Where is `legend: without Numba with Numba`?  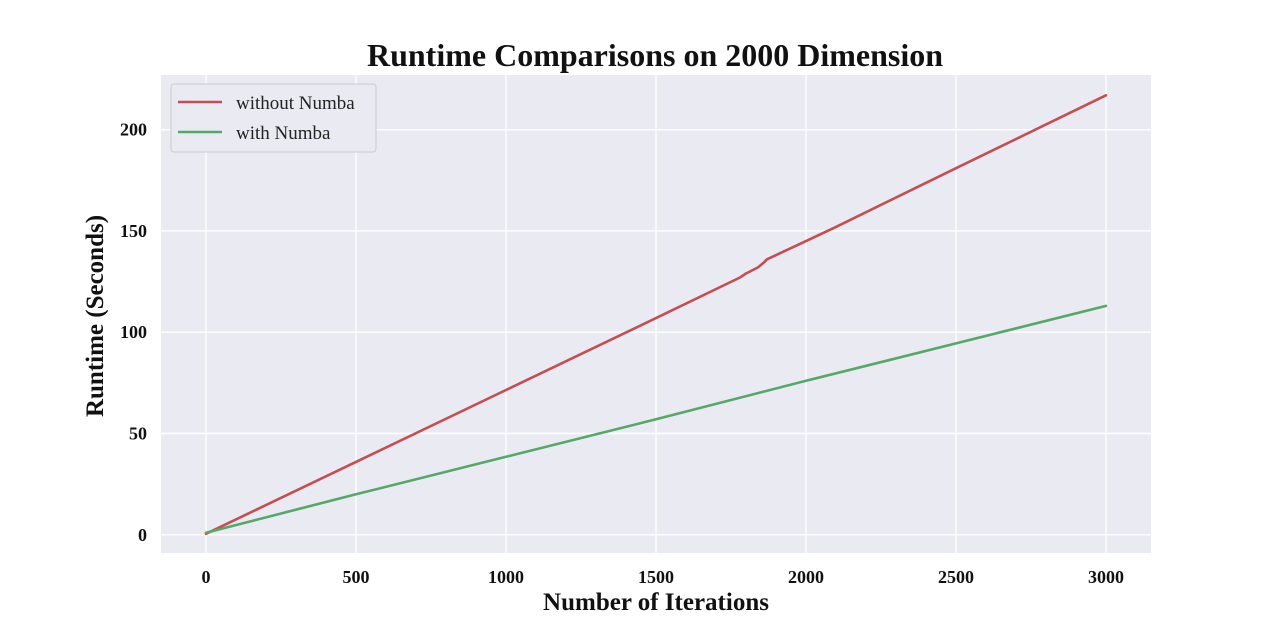 legend: without Numba with Numba is located at coordinates (273, 118).